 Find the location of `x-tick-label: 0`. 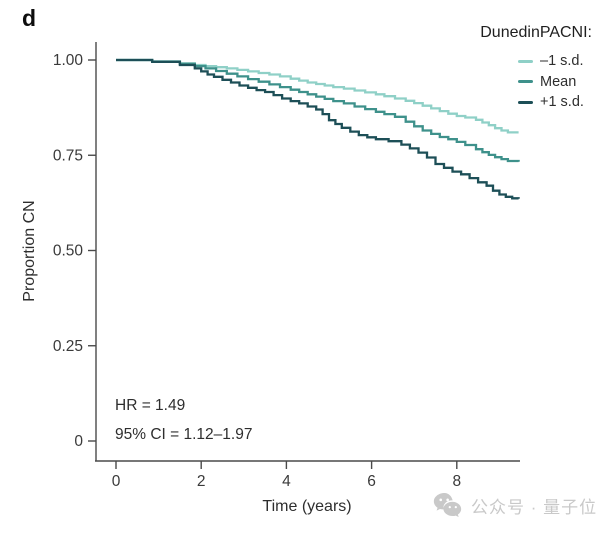

x-tick-label: 0 is located at coordinates (116, 481).